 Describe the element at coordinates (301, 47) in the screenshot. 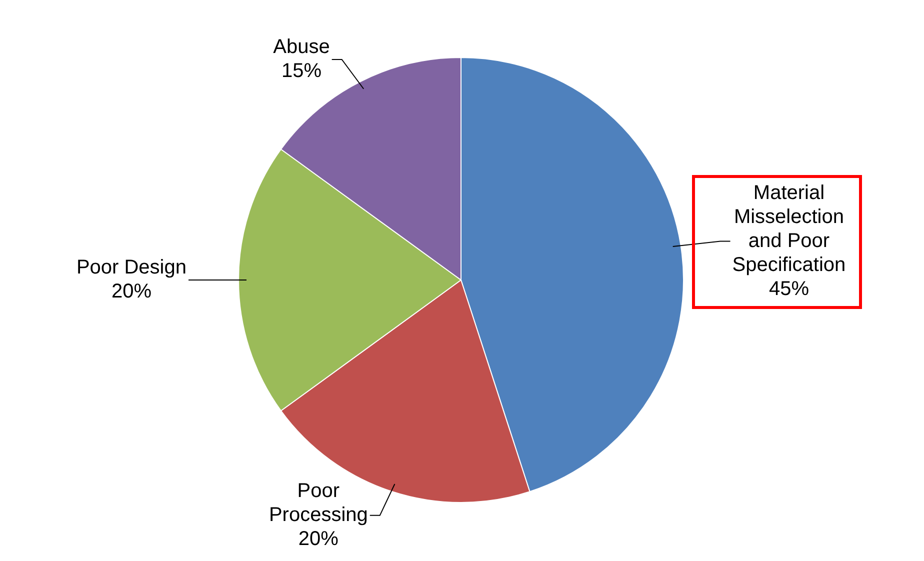

I see `slice-label: Abuse` at that location.